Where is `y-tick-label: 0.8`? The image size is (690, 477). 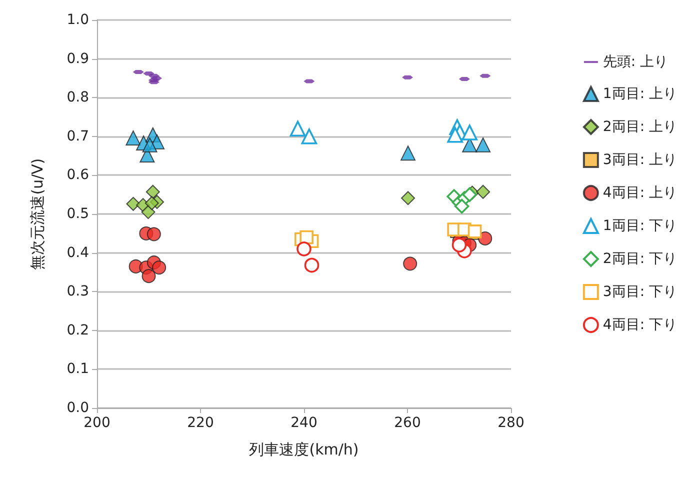
y-tick-label: 0.8 is located at coordinates (77, 98).